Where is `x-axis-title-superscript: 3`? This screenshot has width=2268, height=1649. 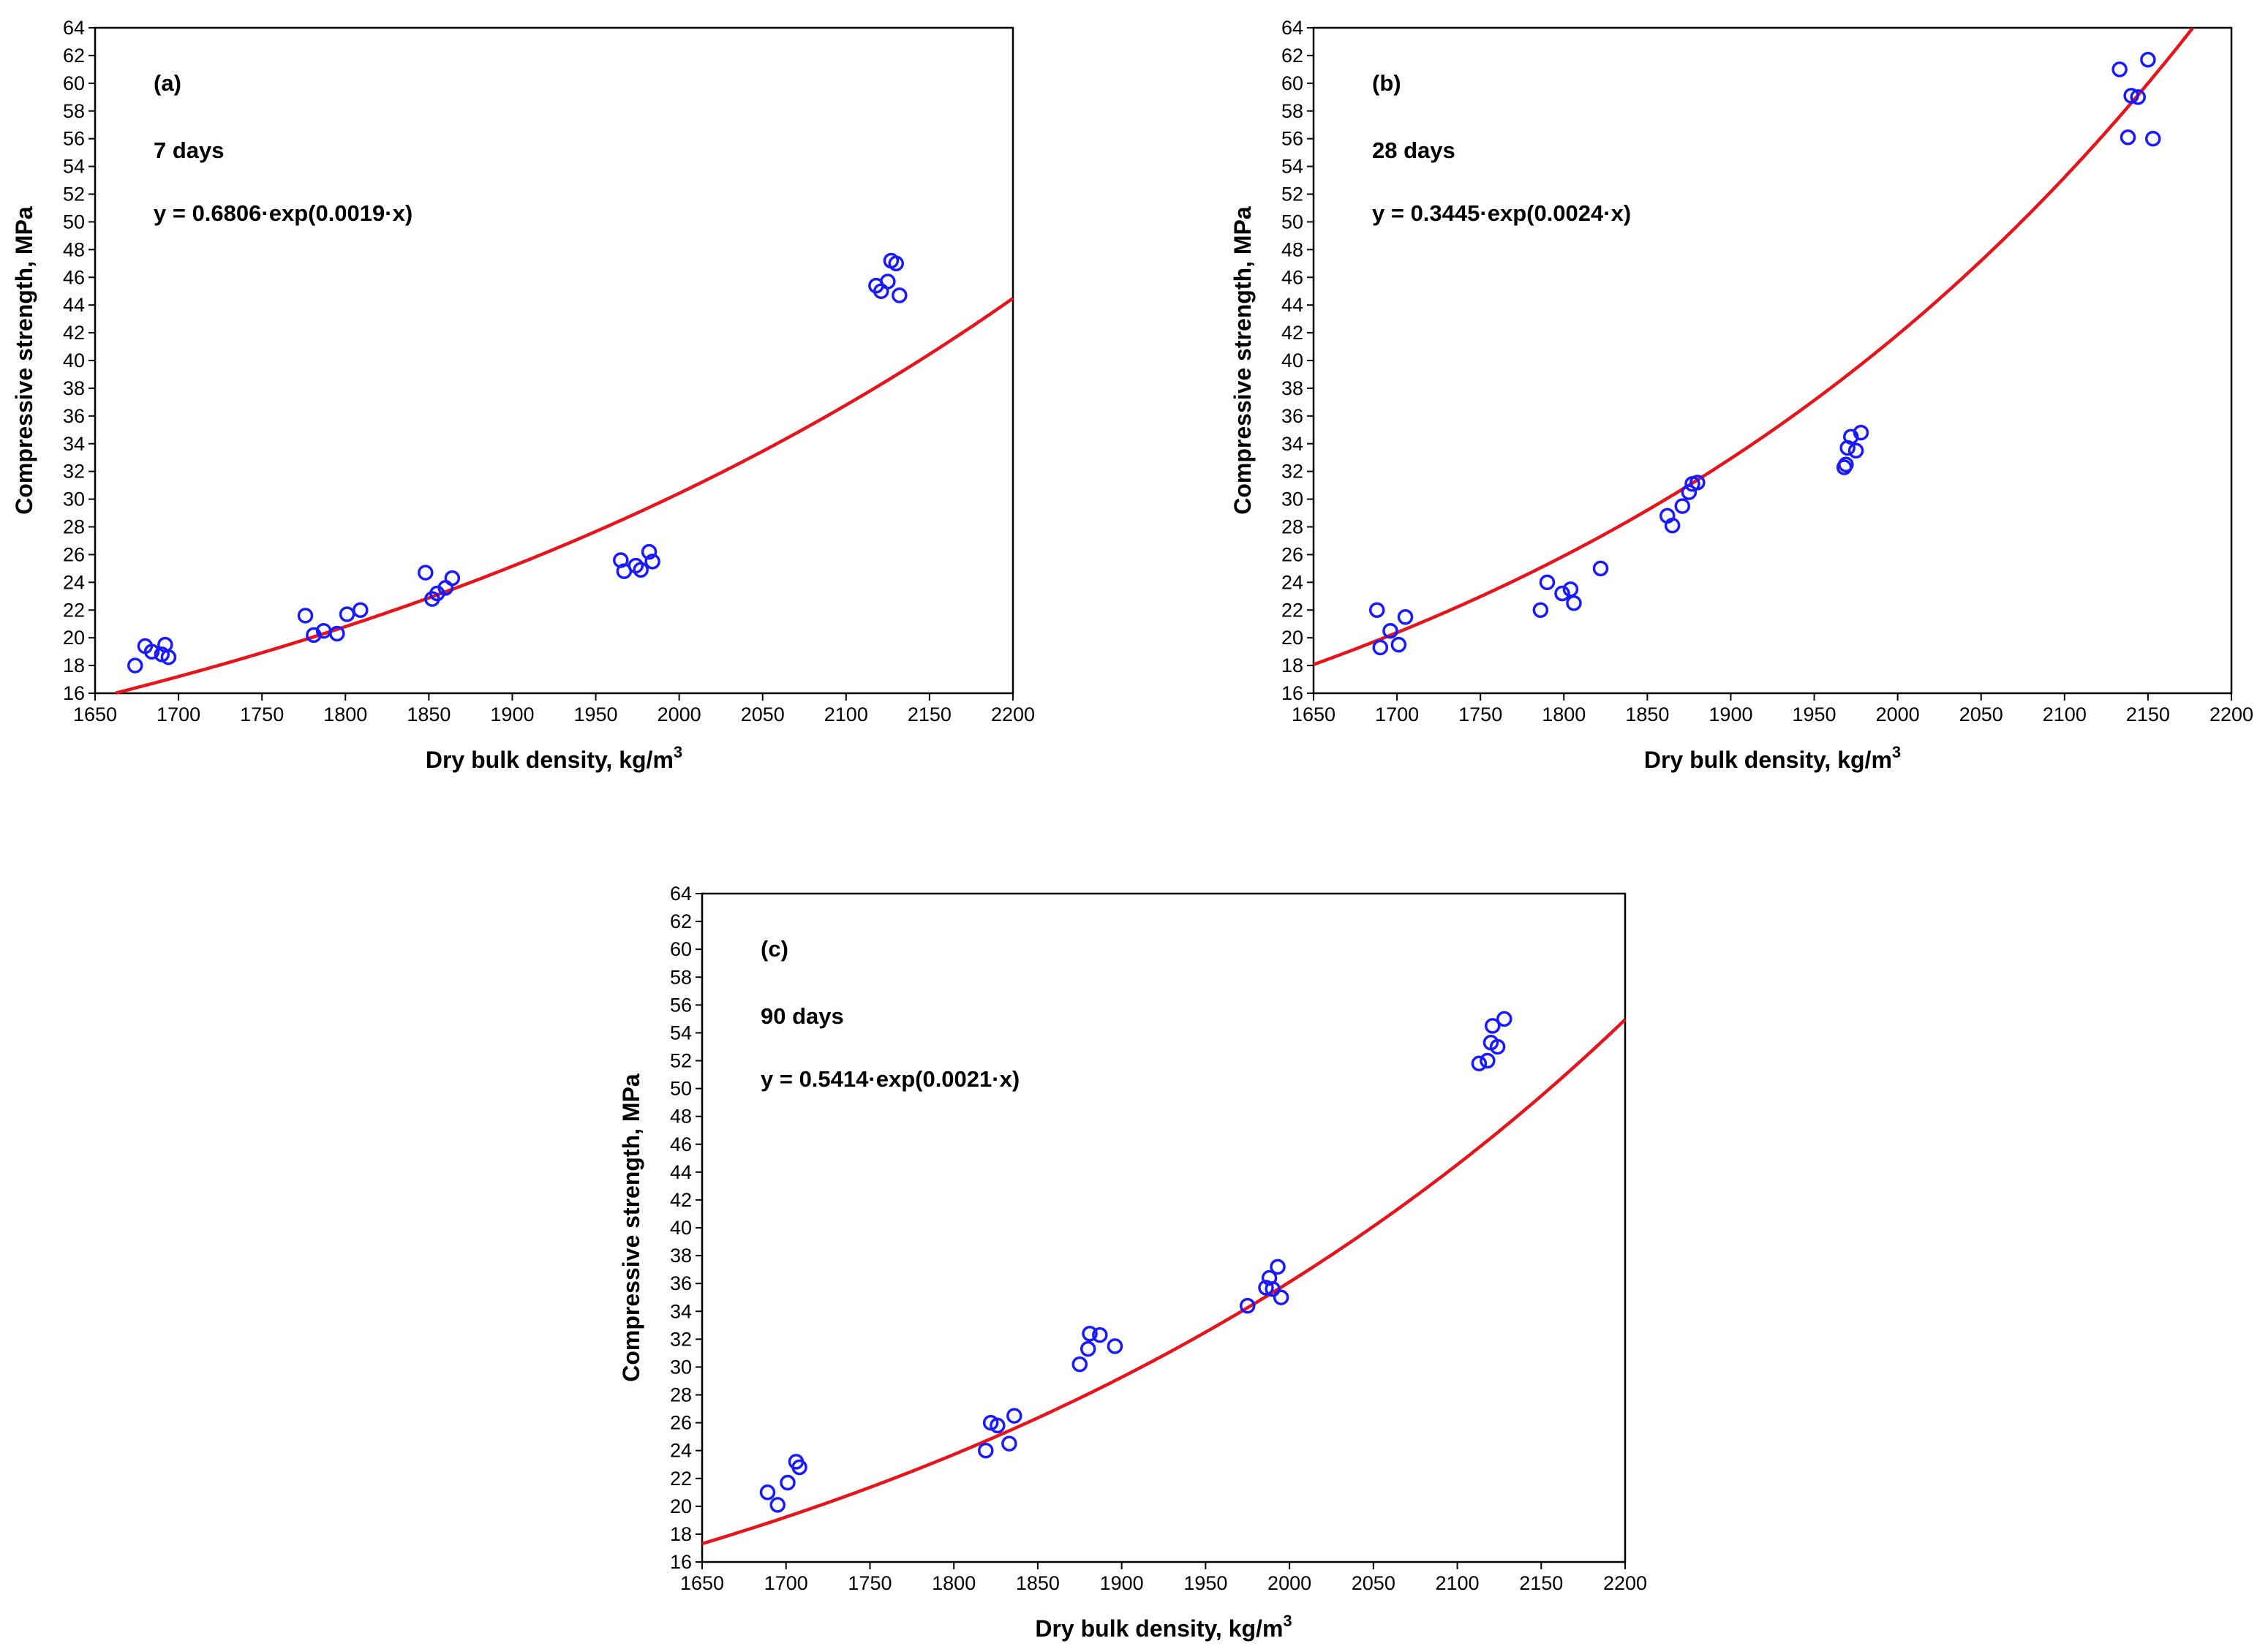 x-axis-title-superscript: 3 is located at coordinates (1896, 752).